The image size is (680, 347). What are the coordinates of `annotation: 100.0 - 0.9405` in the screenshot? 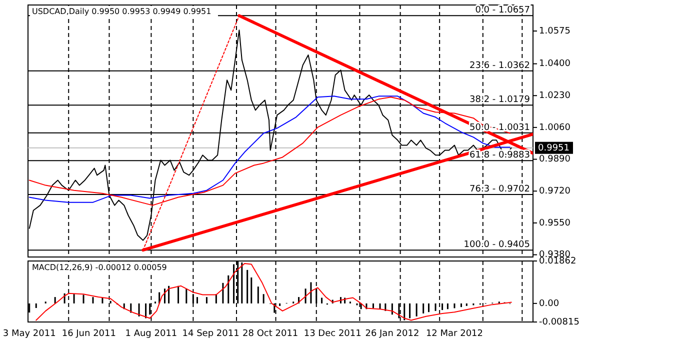 It's located at (497, 245).